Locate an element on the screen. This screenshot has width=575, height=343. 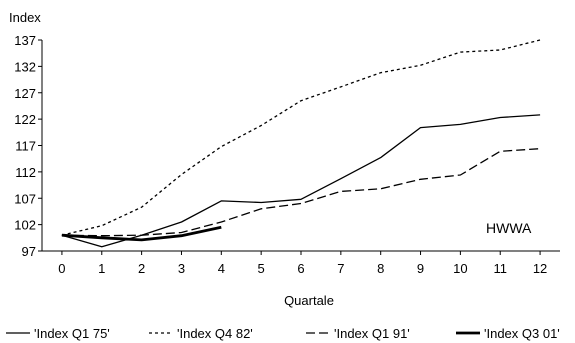
x-tick-label: 8 is located at coordinates (380, 268).